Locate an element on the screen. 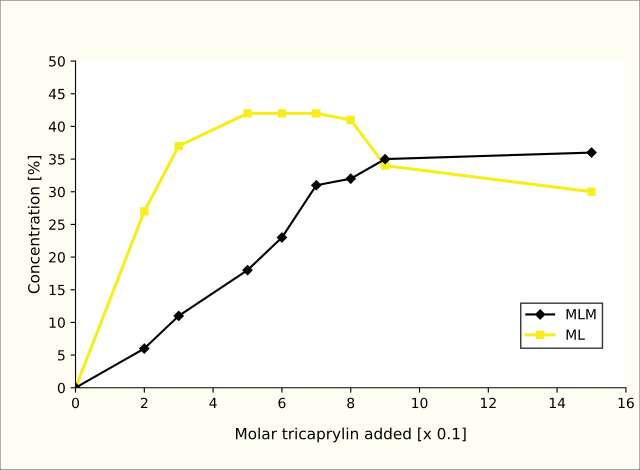  x-axis-title: Molar tricaprylin added [x 0.1] is located at coordinates (351, 435).